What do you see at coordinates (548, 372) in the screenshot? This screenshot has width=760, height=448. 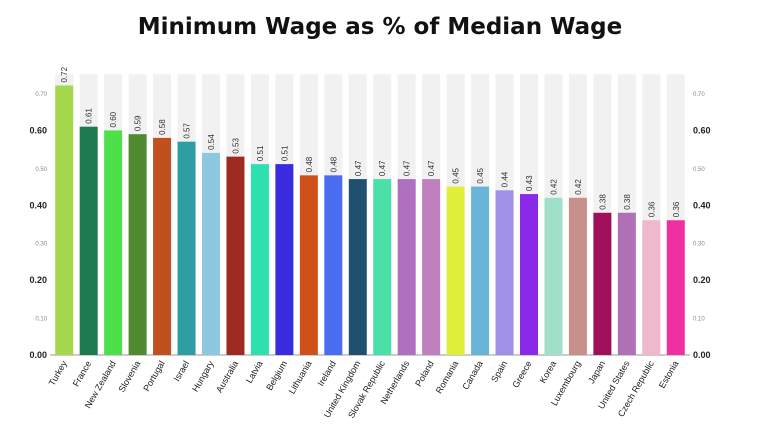 I see `category-label: Korea` at bounding box center [548, 372].